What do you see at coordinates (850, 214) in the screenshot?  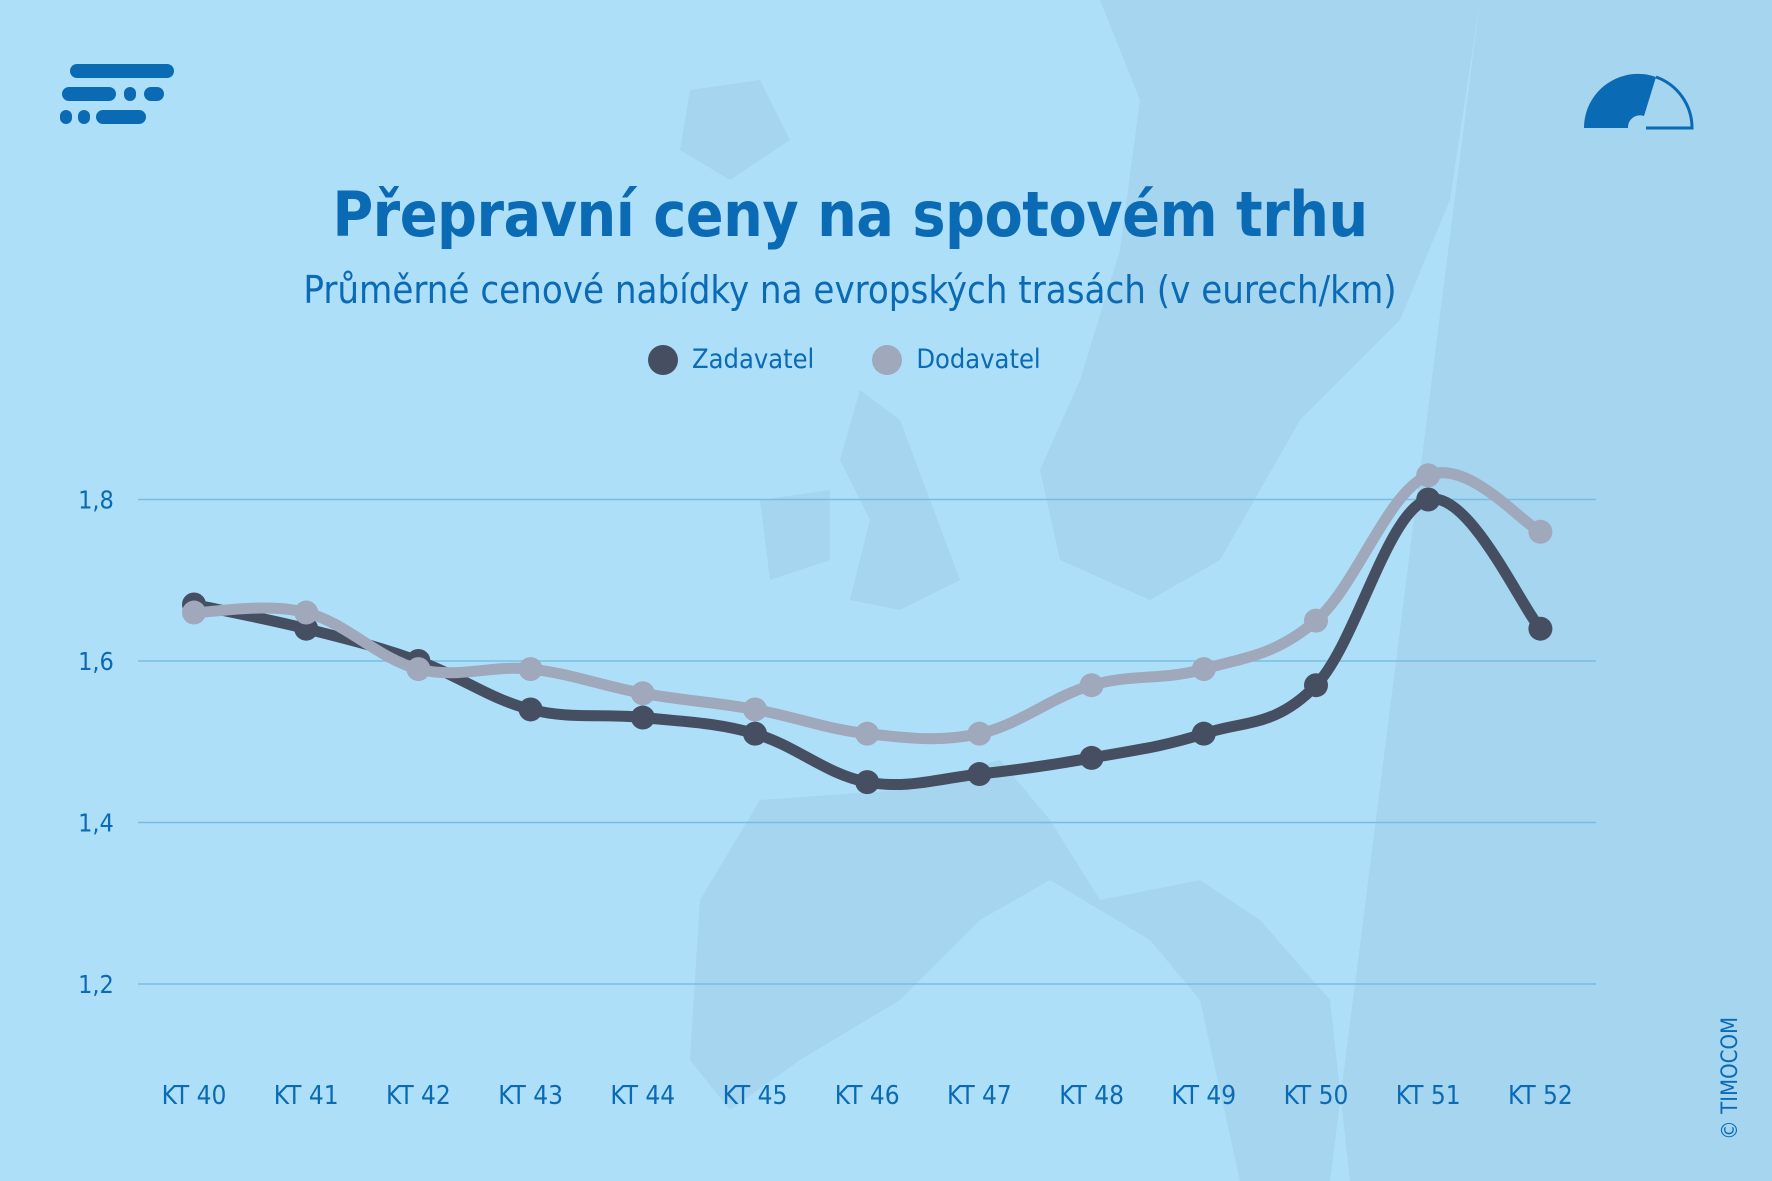 I see `chart-title: Přepravní ceny na spotovém trhu` at bounding box center [850, 214].